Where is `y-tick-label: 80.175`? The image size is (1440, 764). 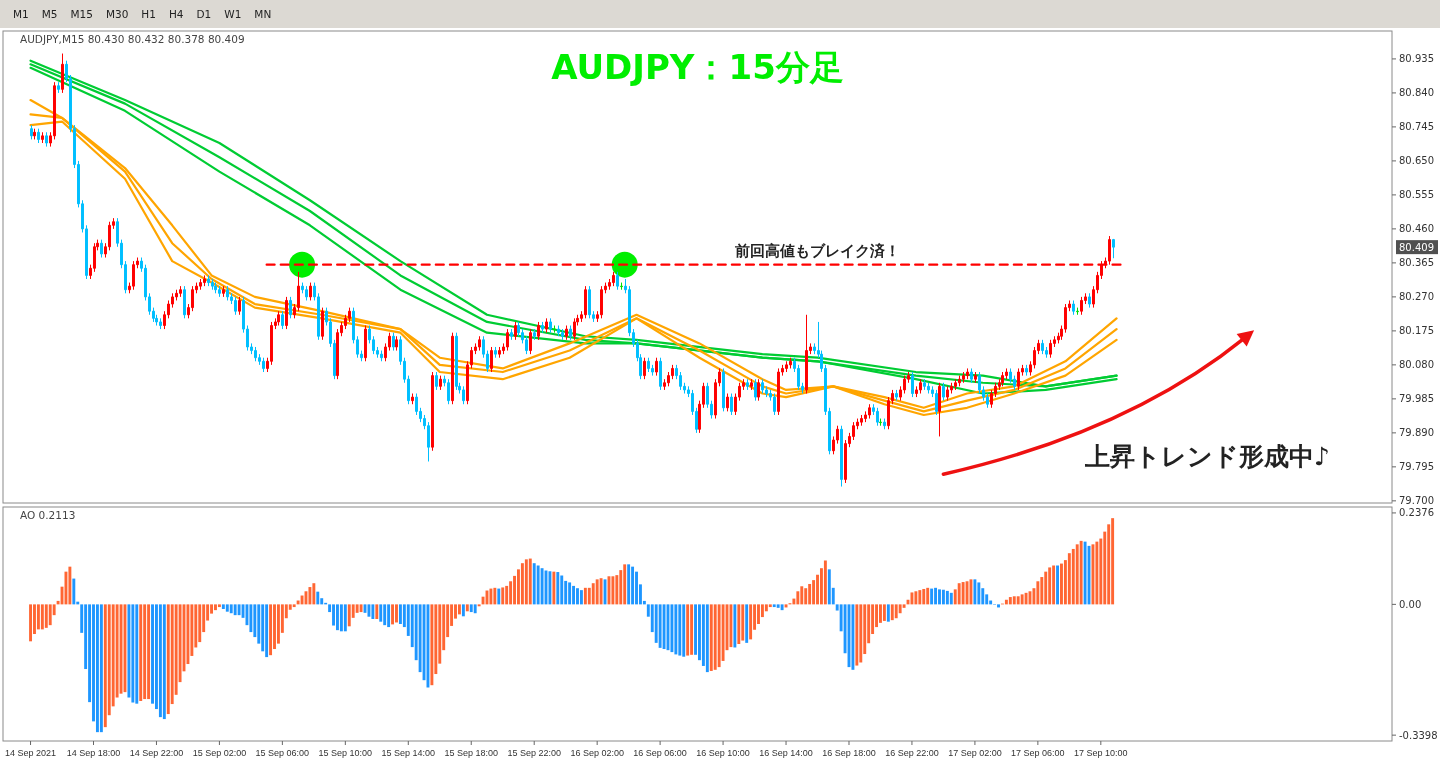
y-tick-label: 80.175 is located at coordinates (1416, 331).